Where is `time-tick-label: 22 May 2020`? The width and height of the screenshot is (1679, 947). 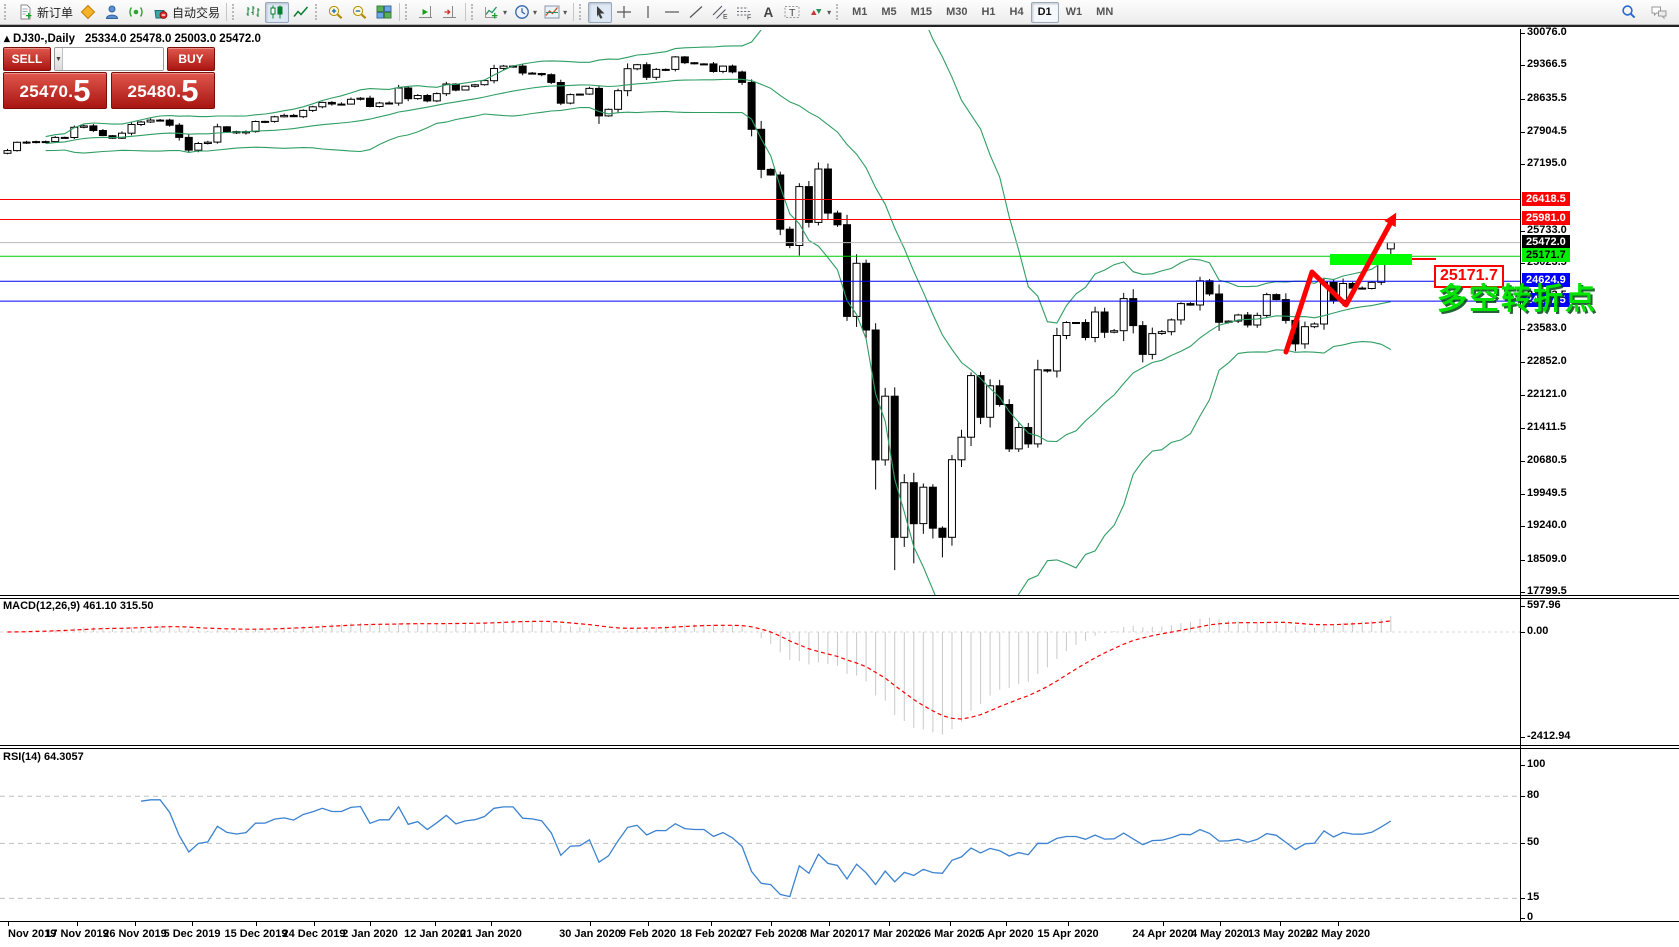 time-tick-label: 22 May 2020 is located at coordinates (1338, 934).